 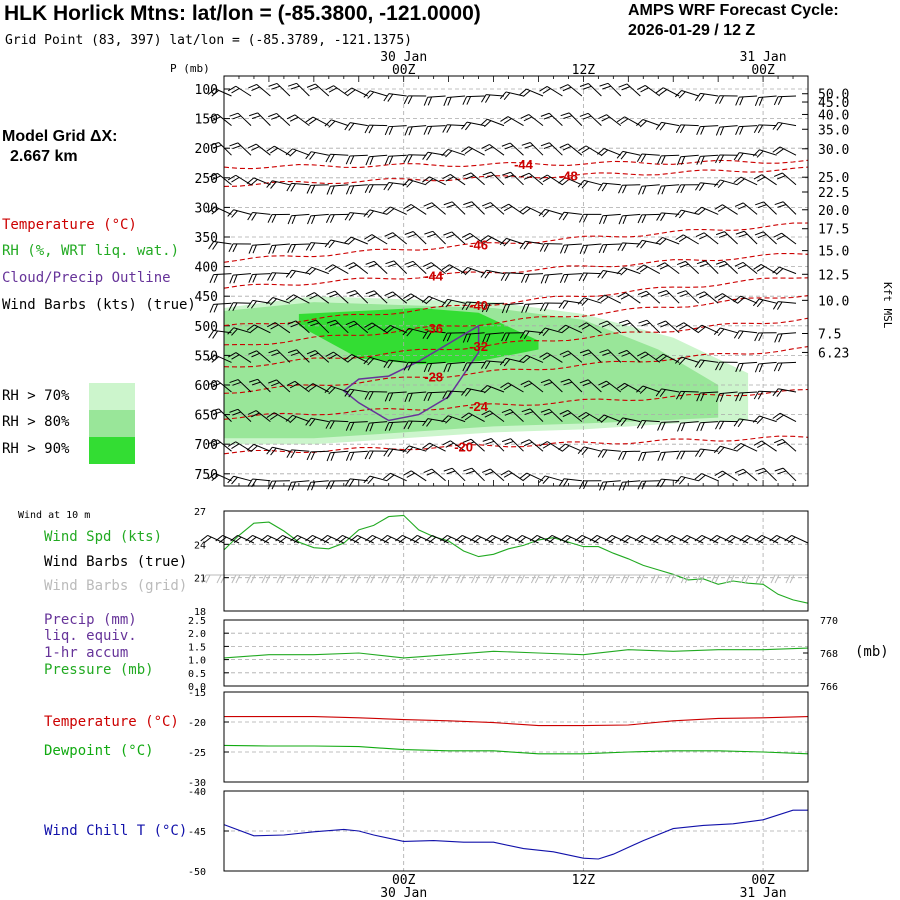 I want to click on pressure-tick-label: 100, so click(x=206, y=90).